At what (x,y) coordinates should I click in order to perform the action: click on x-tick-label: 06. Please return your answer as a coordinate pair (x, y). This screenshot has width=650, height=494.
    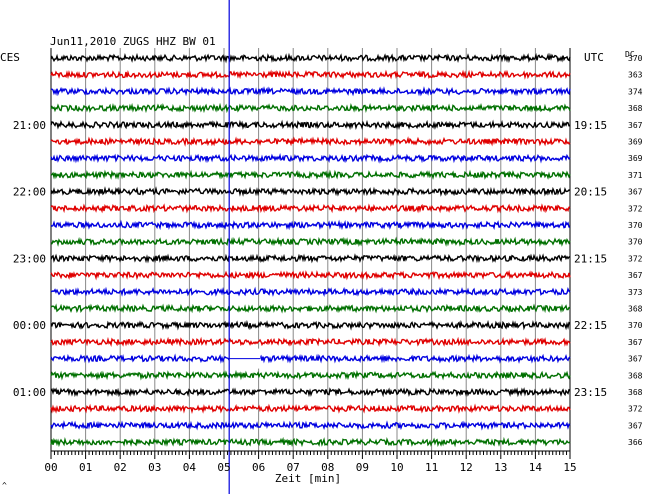
    Looking at the image, I should click on (258, 467).